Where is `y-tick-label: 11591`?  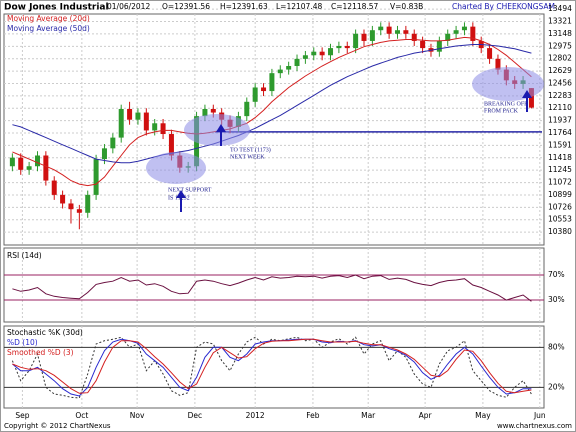 y-tick-label: 11591 is located at coordinates (560, 144).